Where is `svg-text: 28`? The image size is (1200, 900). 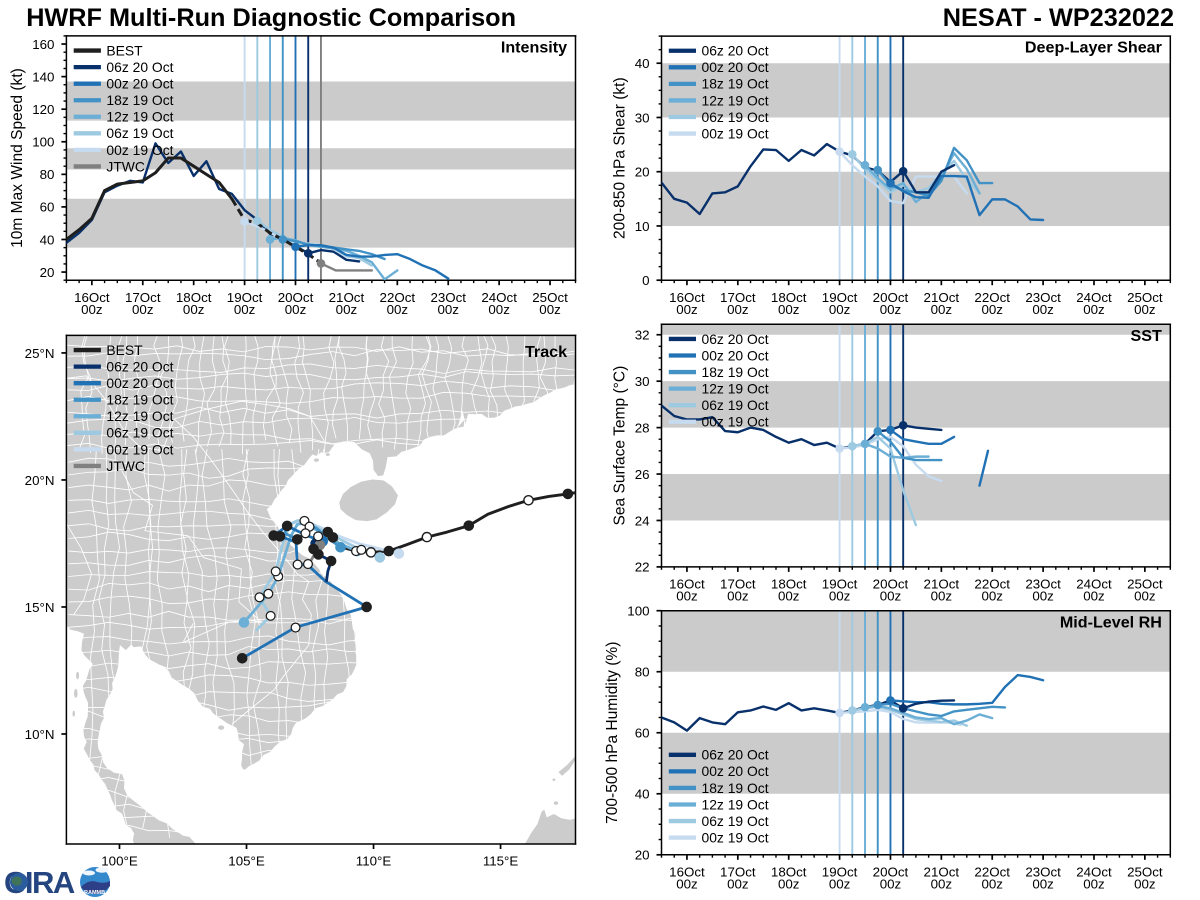 svg-text: 28 is located at coordinates (642, 427).